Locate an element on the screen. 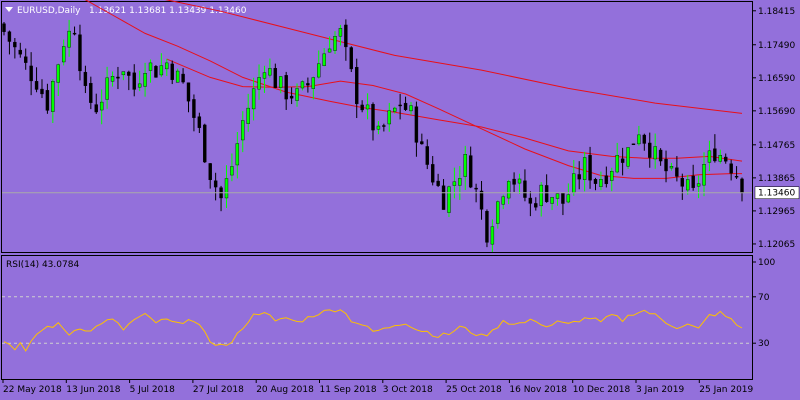  date-tick-label: 25 Oct 2018 is located at coordinates (474, 390).